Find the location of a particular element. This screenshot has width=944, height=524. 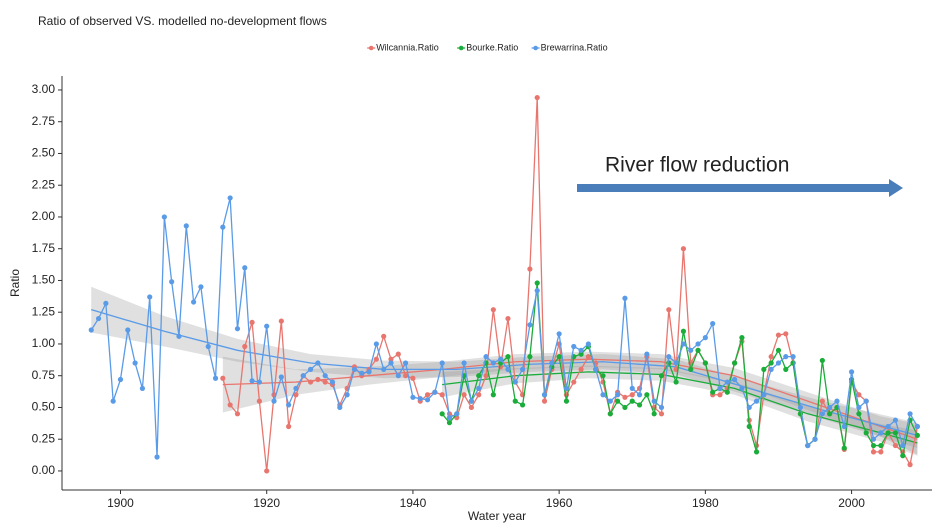

y-tick-label: 3.00 is located at coordinates (44, 89).